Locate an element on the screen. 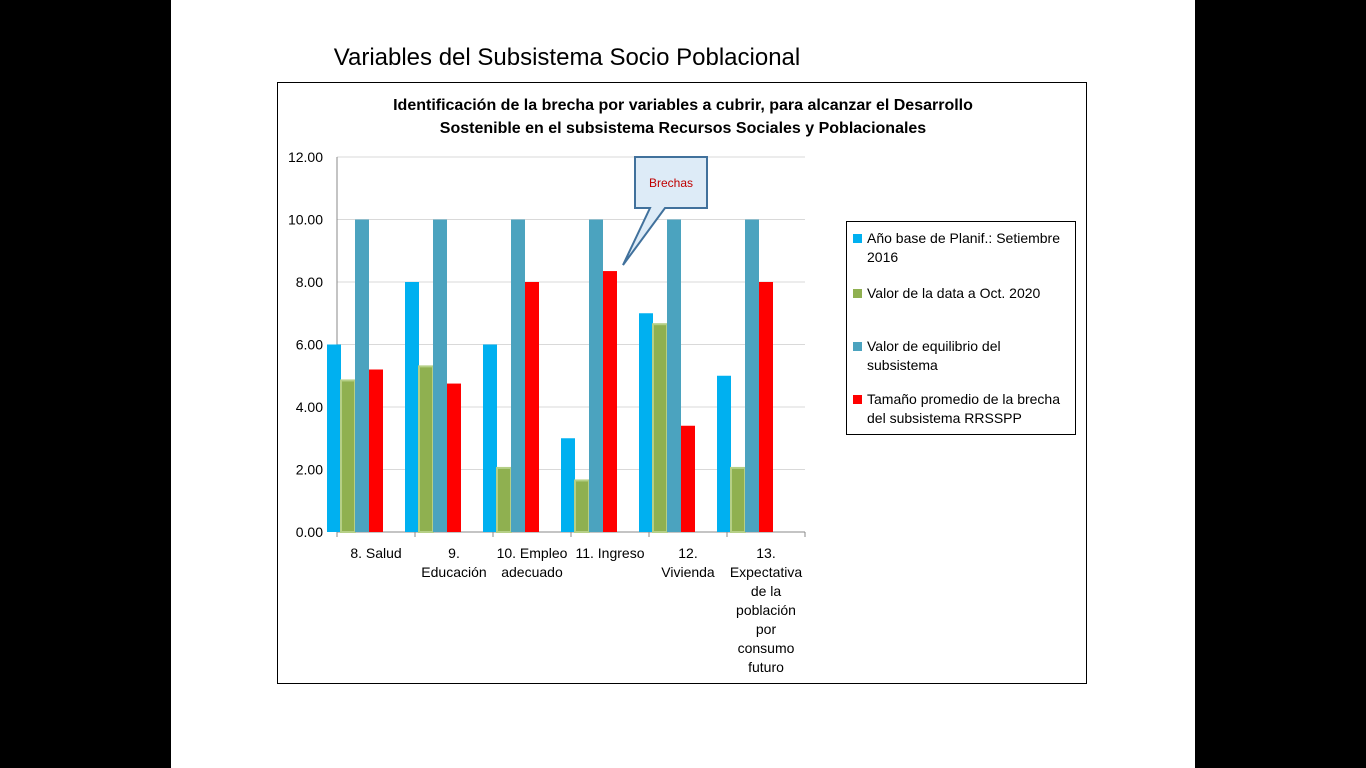 The height and width of the screenshot is (768, 1366). legend-item: Valor de la data a Oct. 2020 is located at coordinates (963, 293).